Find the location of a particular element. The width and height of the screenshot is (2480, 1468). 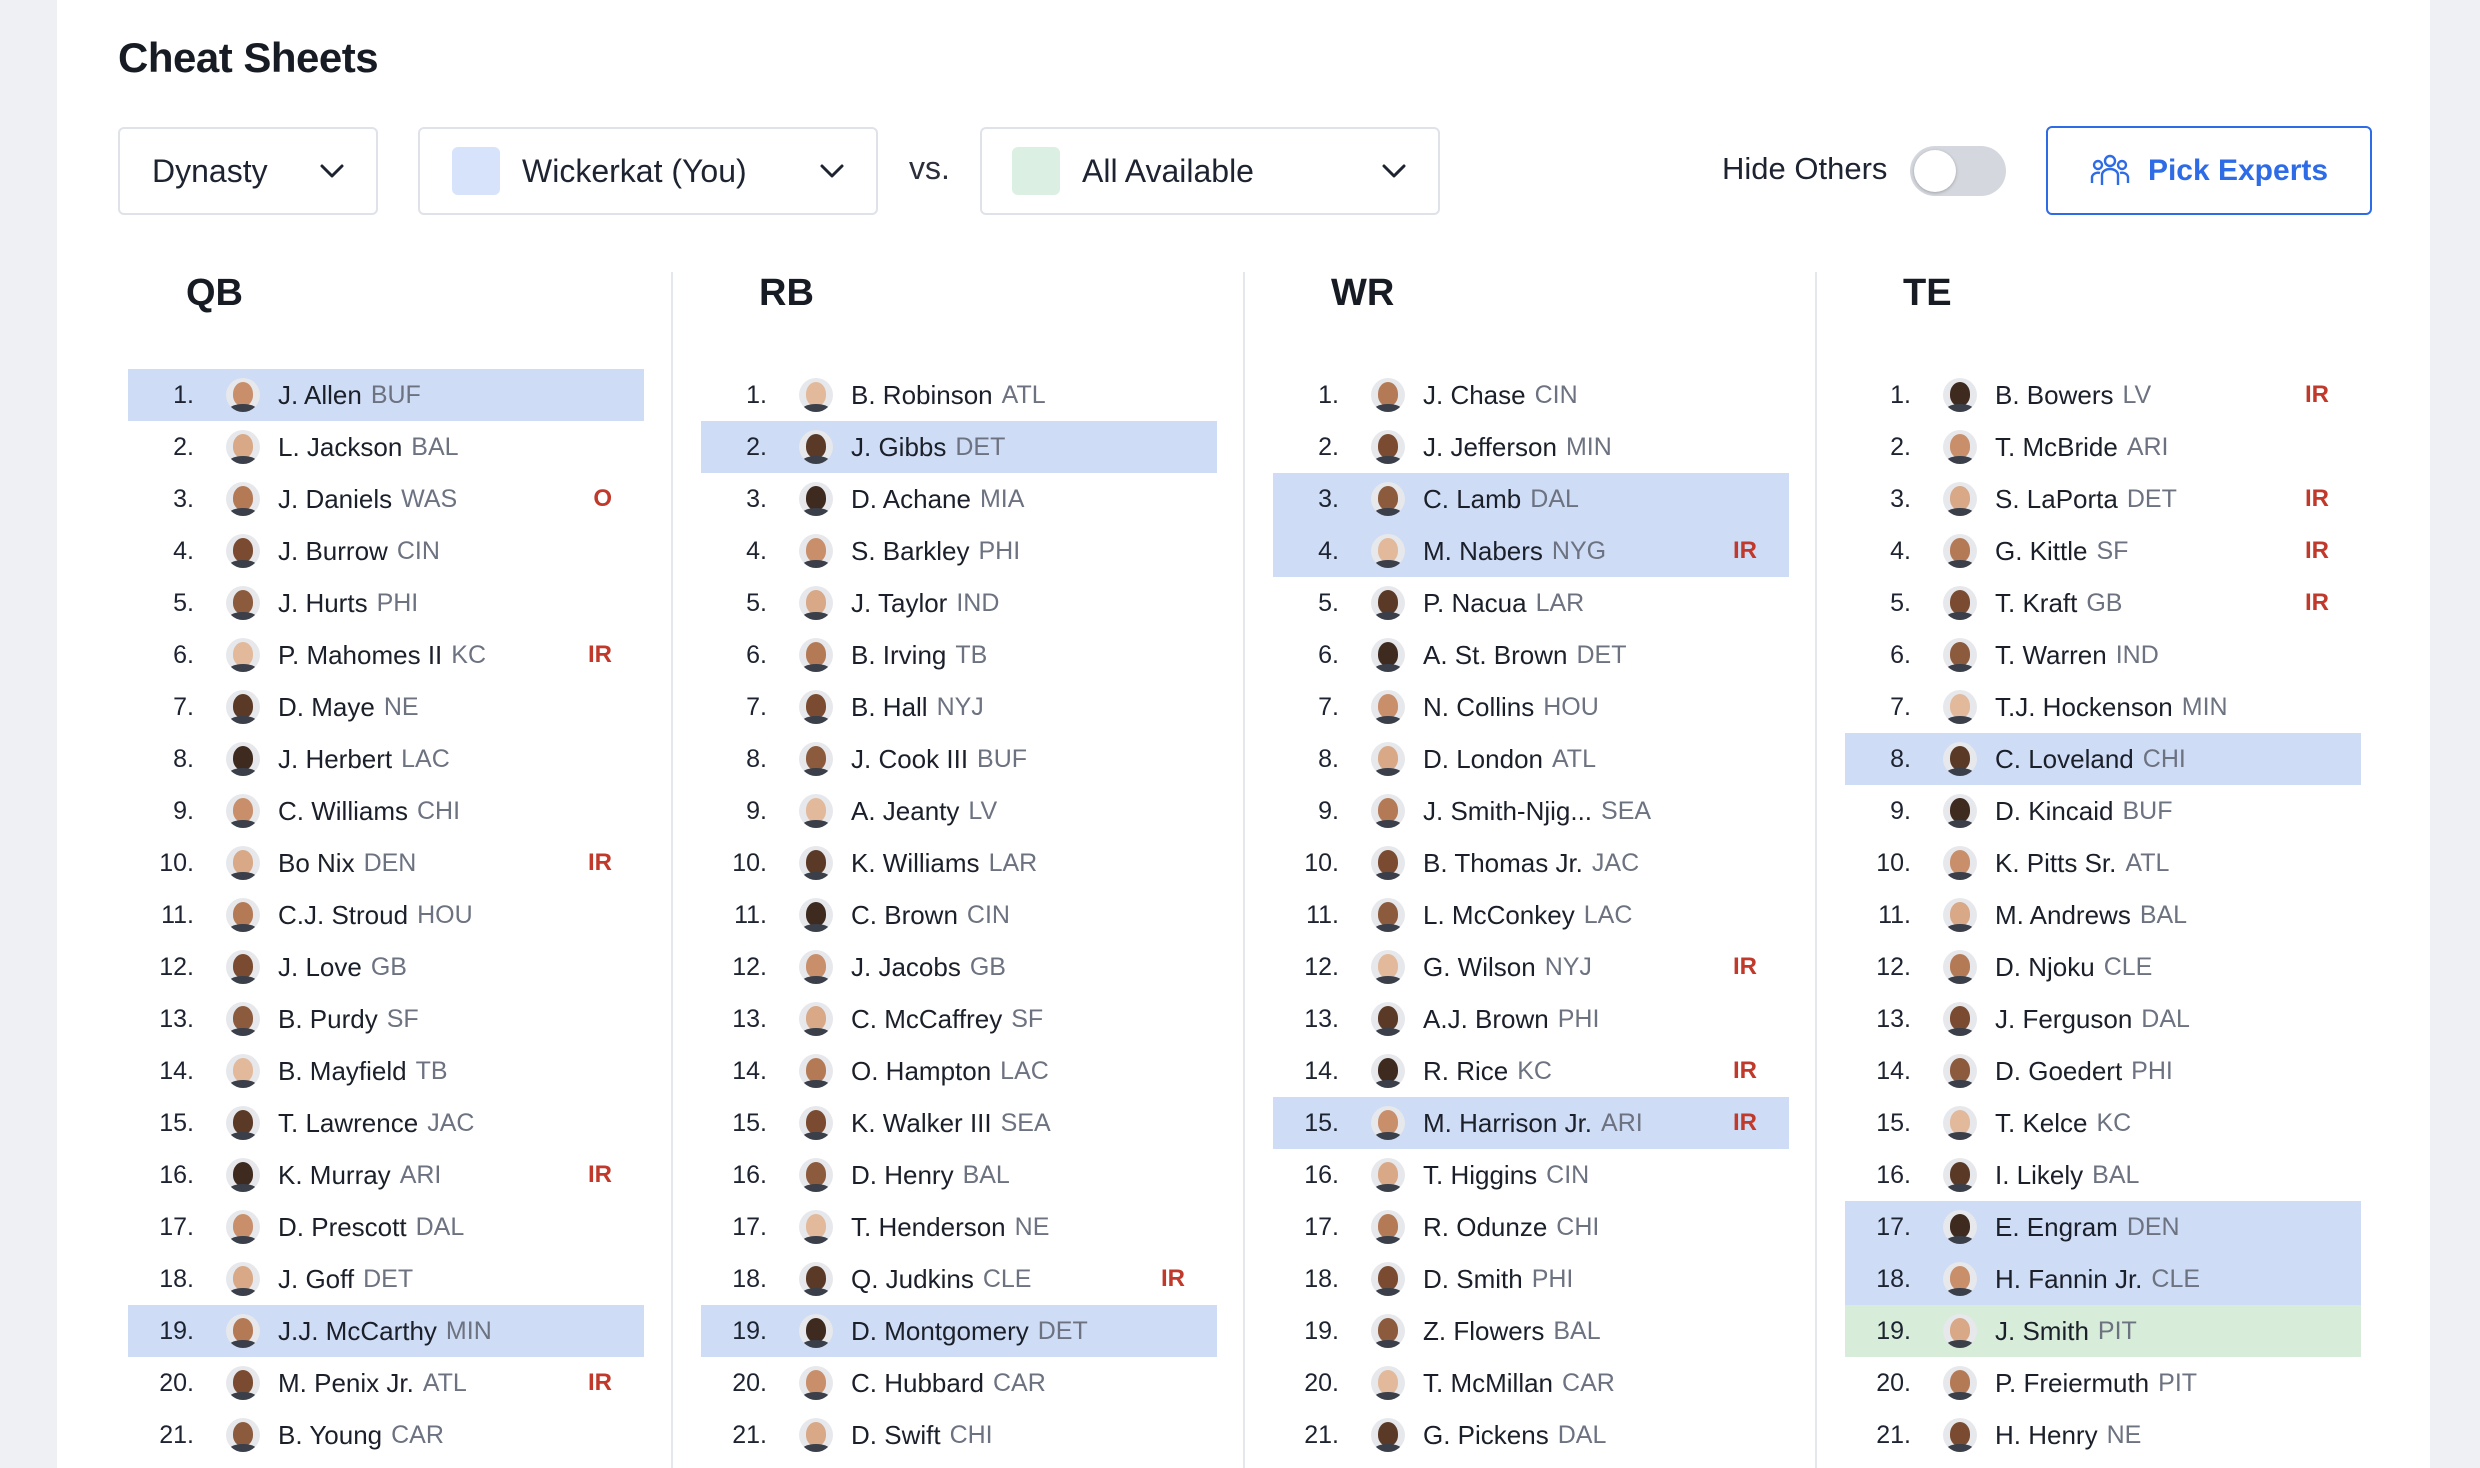

player-row: 12. G. Wilson NYJ IR is located at coordinates (1531, 967).